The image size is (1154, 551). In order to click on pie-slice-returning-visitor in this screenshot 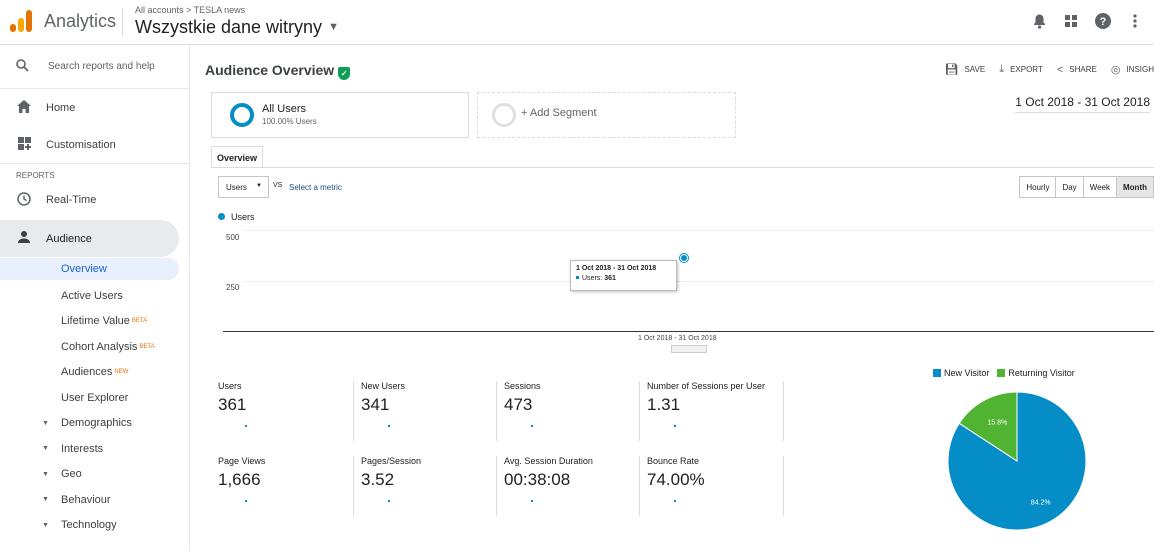, I will do `click(988, 426)`.